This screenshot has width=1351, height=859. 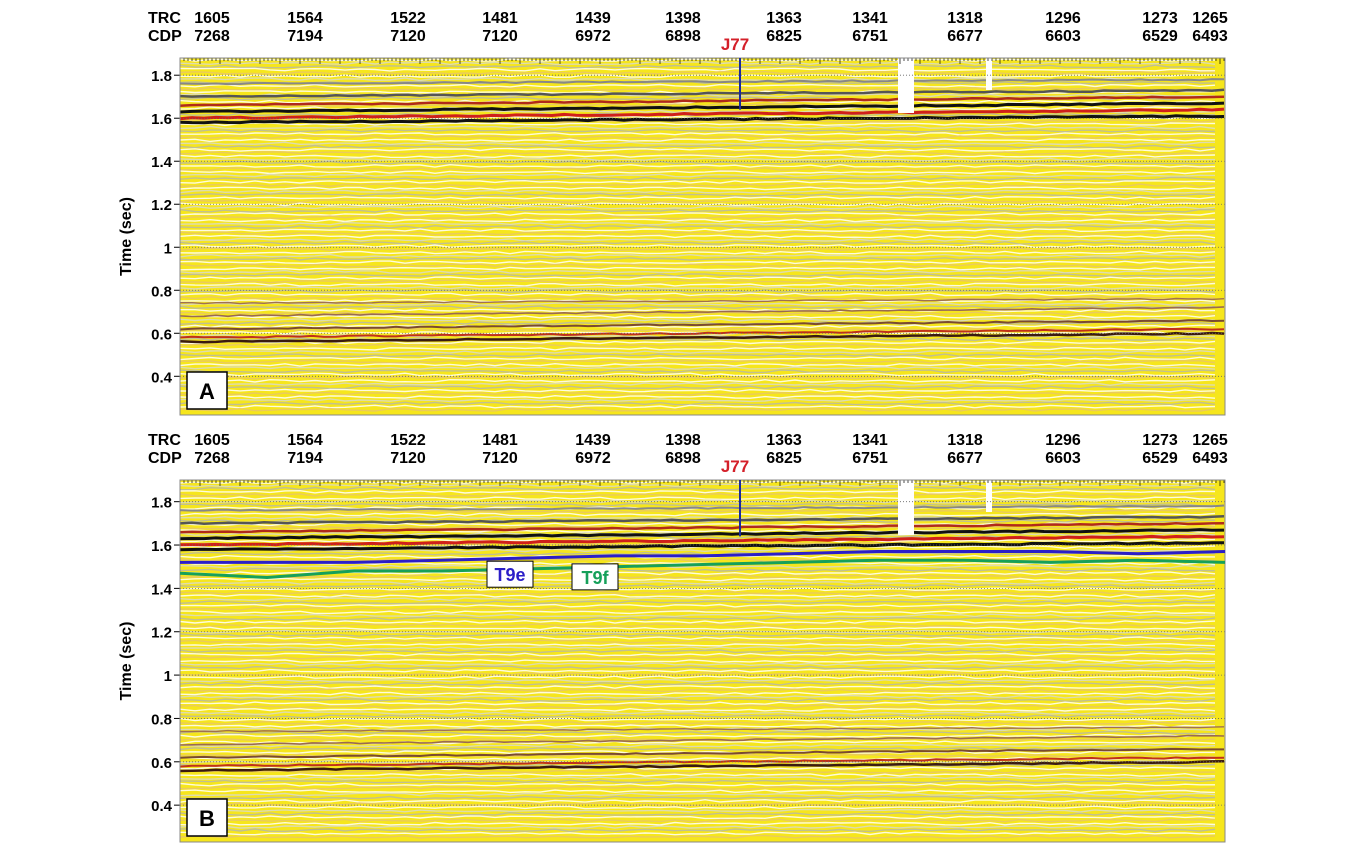 What do you see at coordinates (212, 36) in the screenshot?
I see `cdp-label: 7268` at bounding box center [212, 36].